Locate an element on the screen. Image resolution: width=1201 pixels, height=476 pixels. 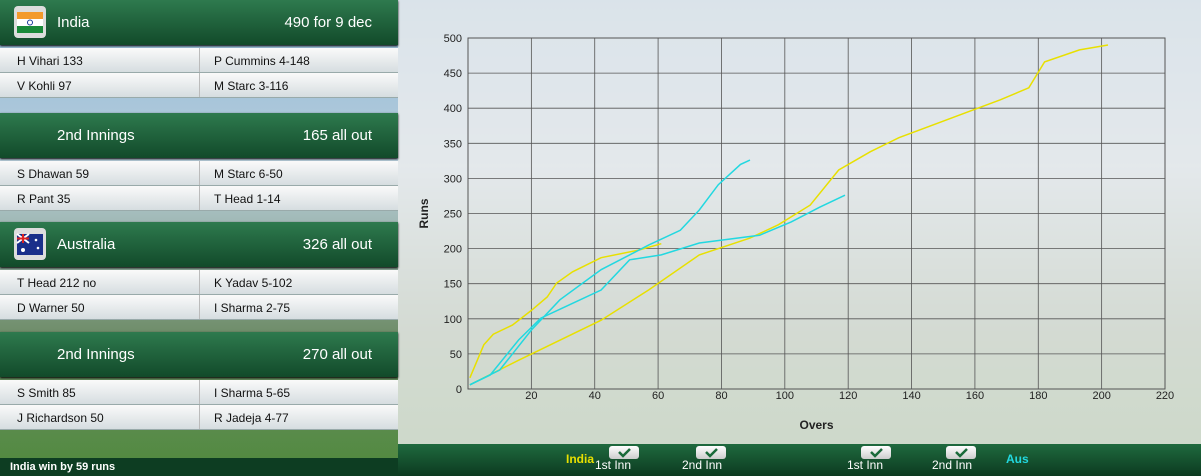
batsman: H Vihari 133 is located at coordinates (50, 61).